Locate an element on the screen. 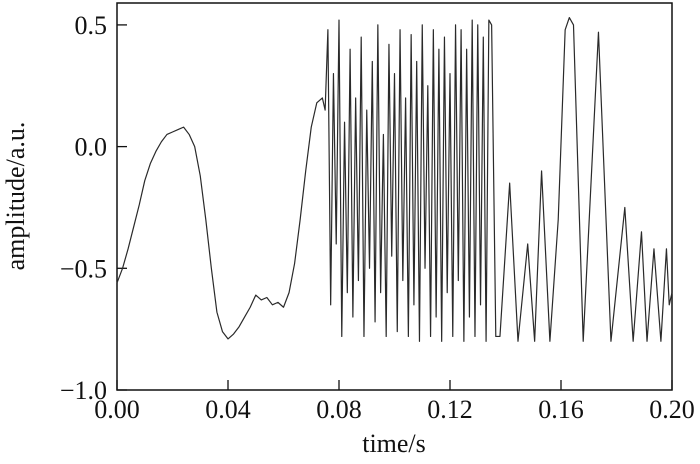  x-tick-label: 0.08 is located at coordinates (339, 409).